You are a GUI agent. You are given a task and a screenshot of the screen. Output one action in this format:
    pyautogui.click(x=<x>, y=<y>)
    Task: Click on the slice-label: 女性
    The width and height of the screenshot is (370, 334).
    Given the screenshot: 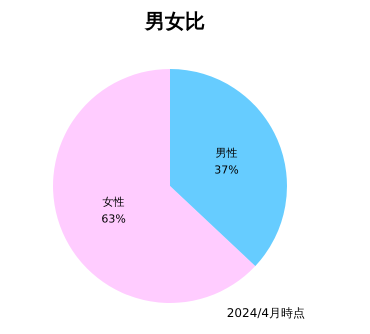 What is the action you would take?
    pyautogui.click(x=113, y=201)
    